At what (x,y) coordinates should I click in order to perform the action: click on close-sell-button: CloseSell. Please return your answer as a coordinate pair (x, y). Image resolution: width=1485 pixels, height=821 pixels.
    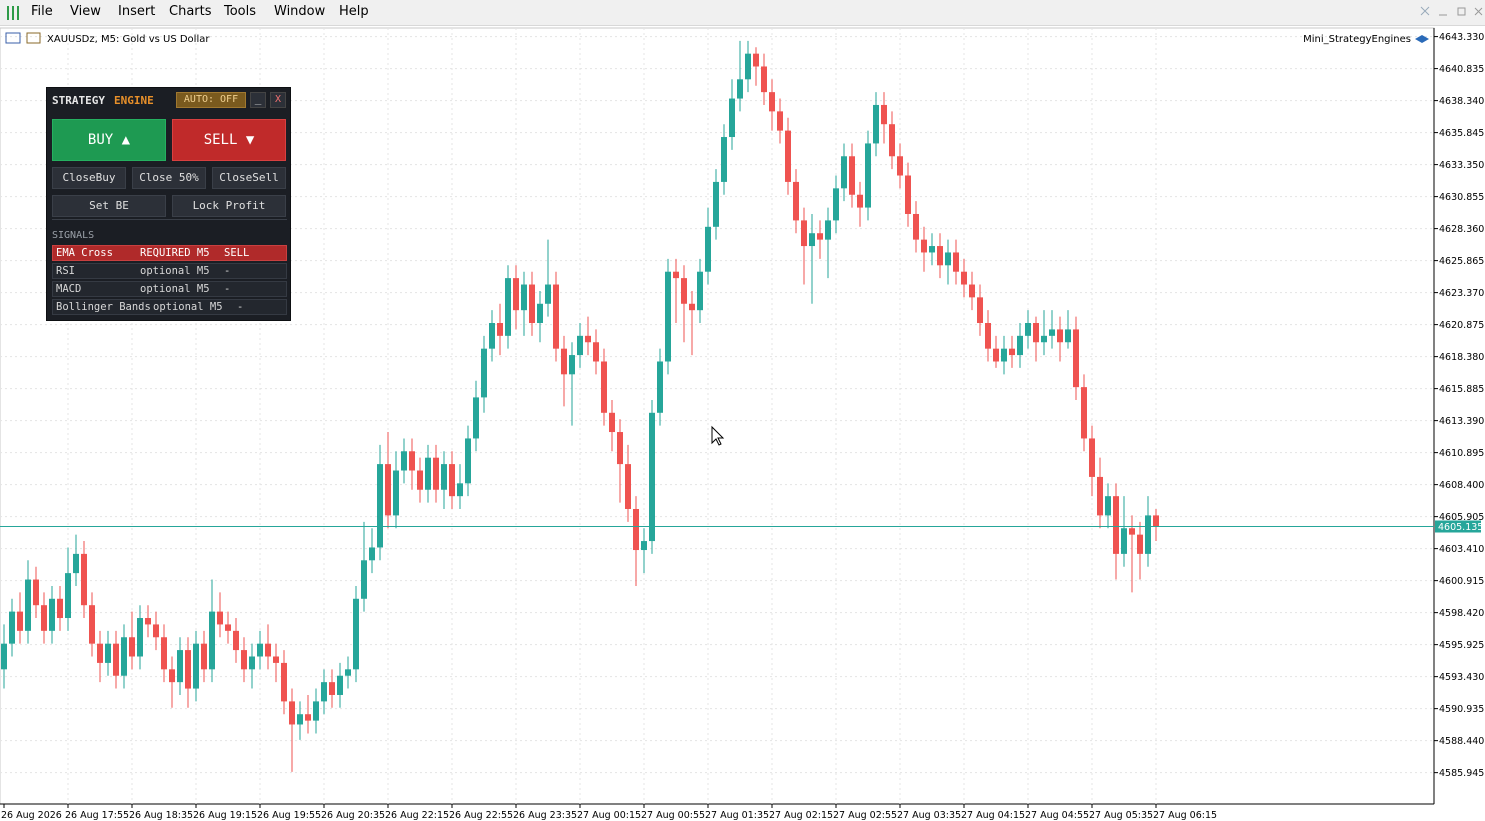
    Looking at the image, I should click on (249, 178).